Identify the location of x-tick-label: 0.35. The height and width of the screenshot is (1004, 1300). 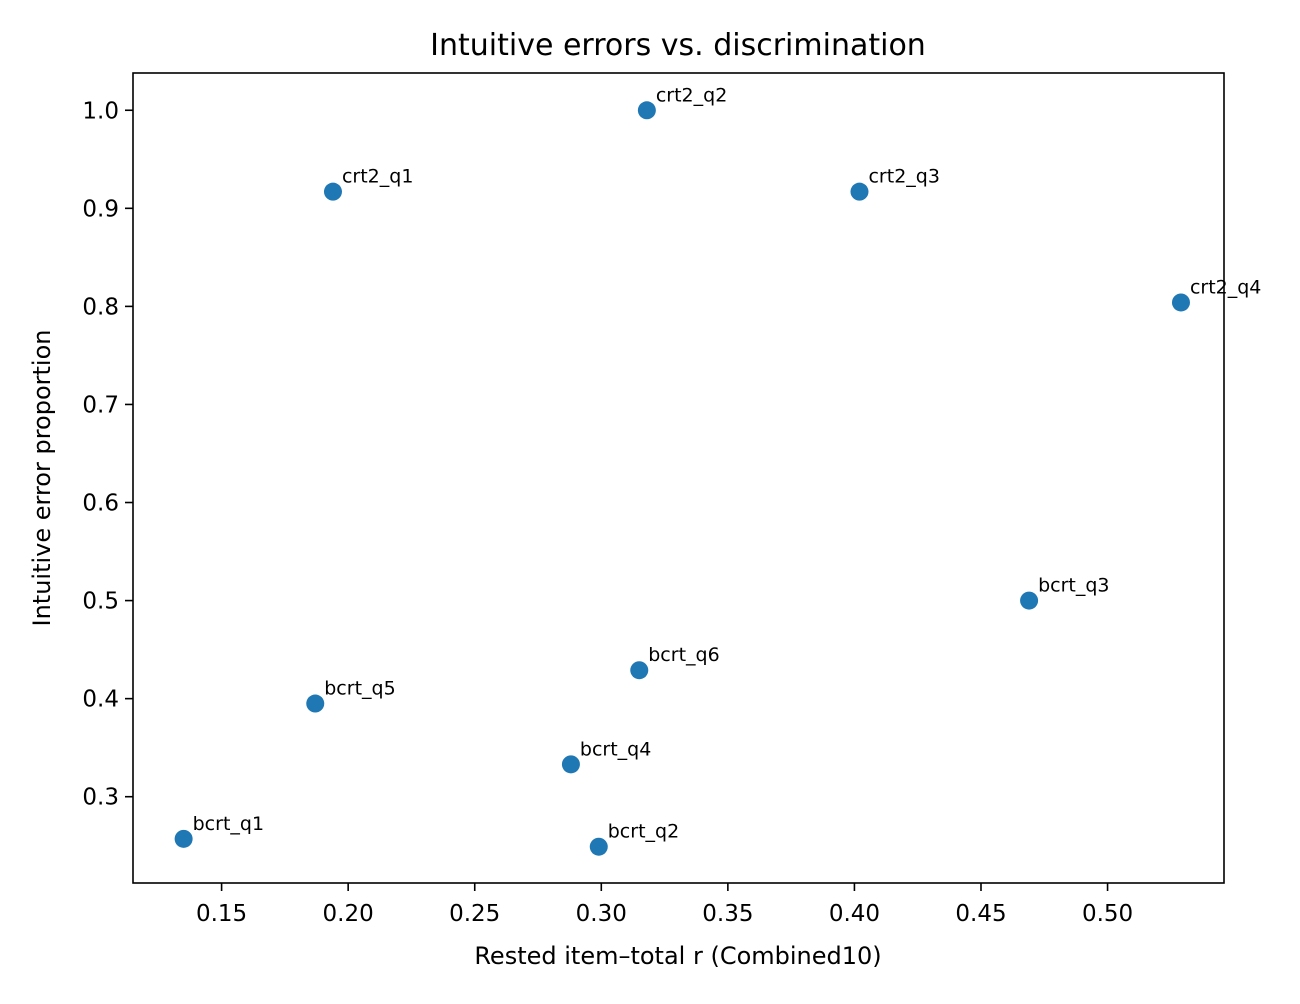
(727, 914).